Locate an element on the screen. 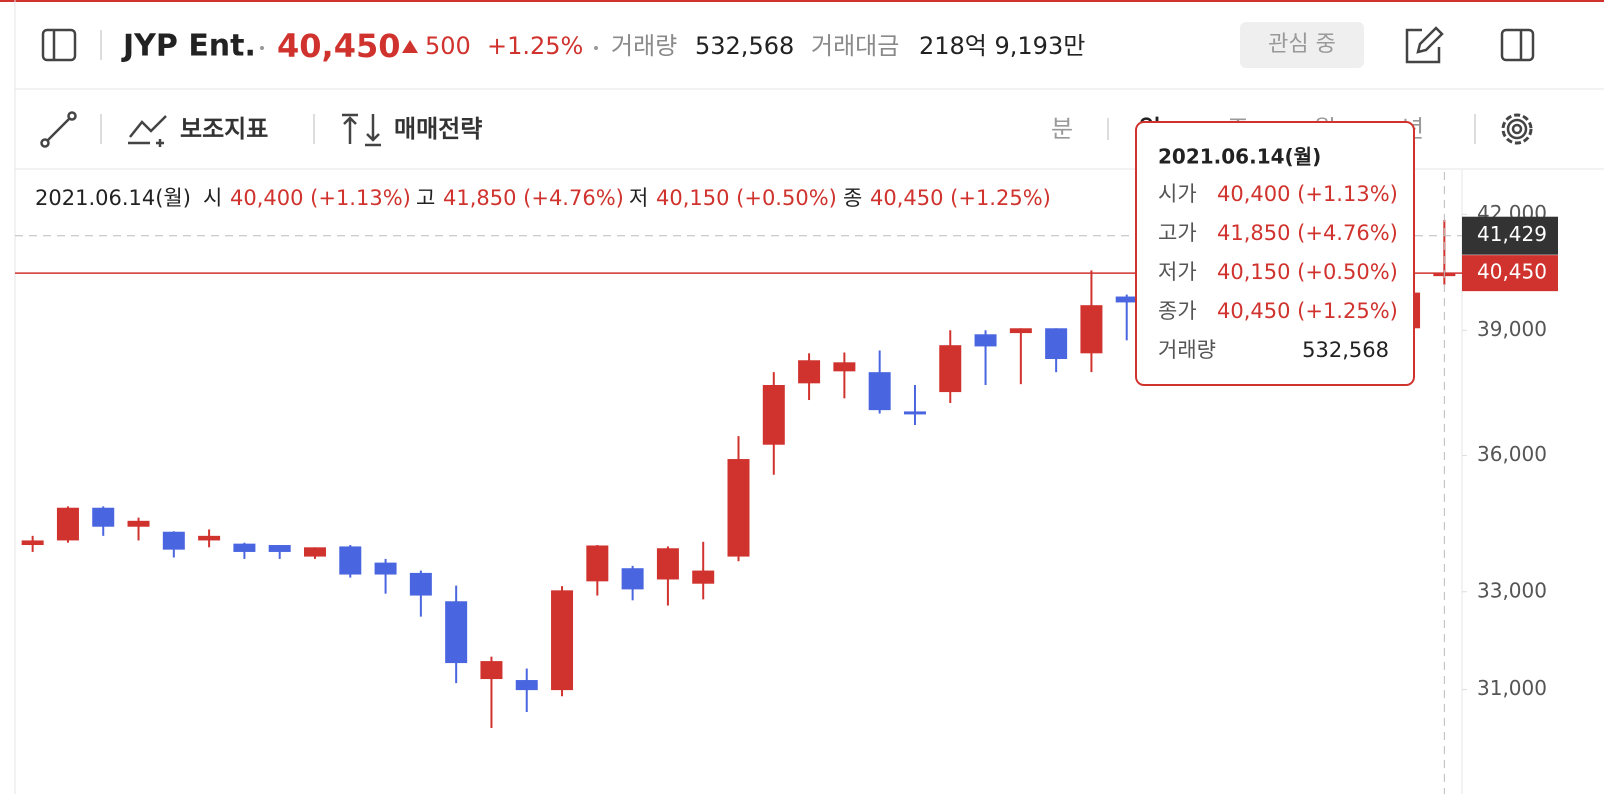 The height and width of the screenshot is (794, 1604). change: 500 is located at coordinates (448, 46).